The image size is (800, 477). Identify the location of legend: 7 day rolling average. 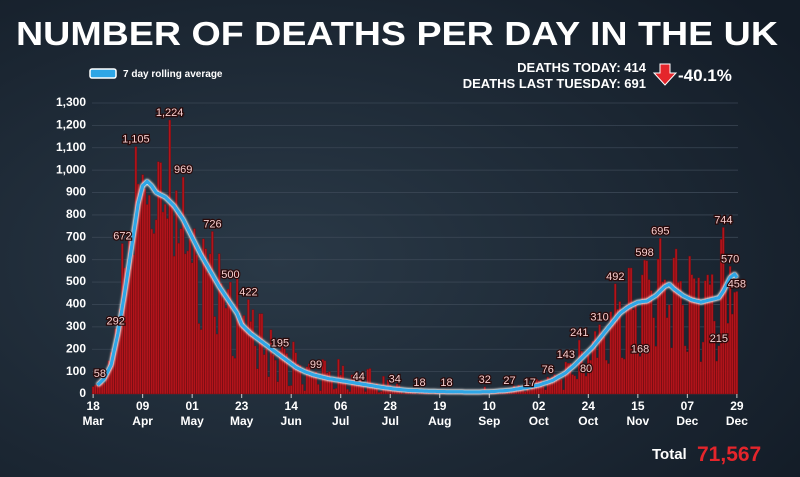
(156, 74).